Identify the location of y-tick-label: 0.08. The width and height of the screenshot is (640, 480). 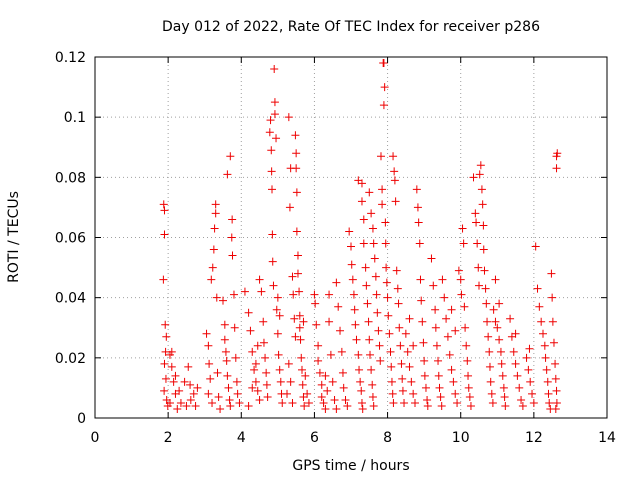
(70, 178).